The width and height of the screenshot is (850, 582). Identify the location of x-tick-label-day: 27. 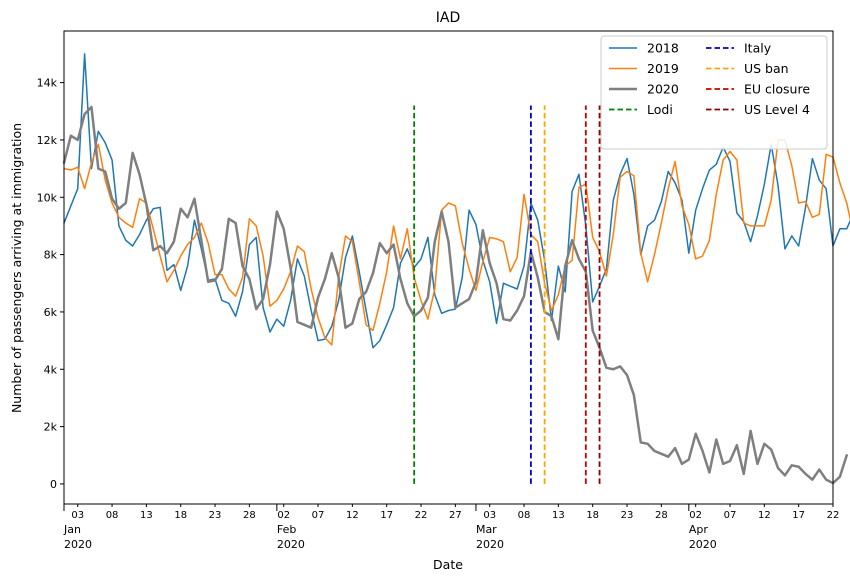
(455, 515).